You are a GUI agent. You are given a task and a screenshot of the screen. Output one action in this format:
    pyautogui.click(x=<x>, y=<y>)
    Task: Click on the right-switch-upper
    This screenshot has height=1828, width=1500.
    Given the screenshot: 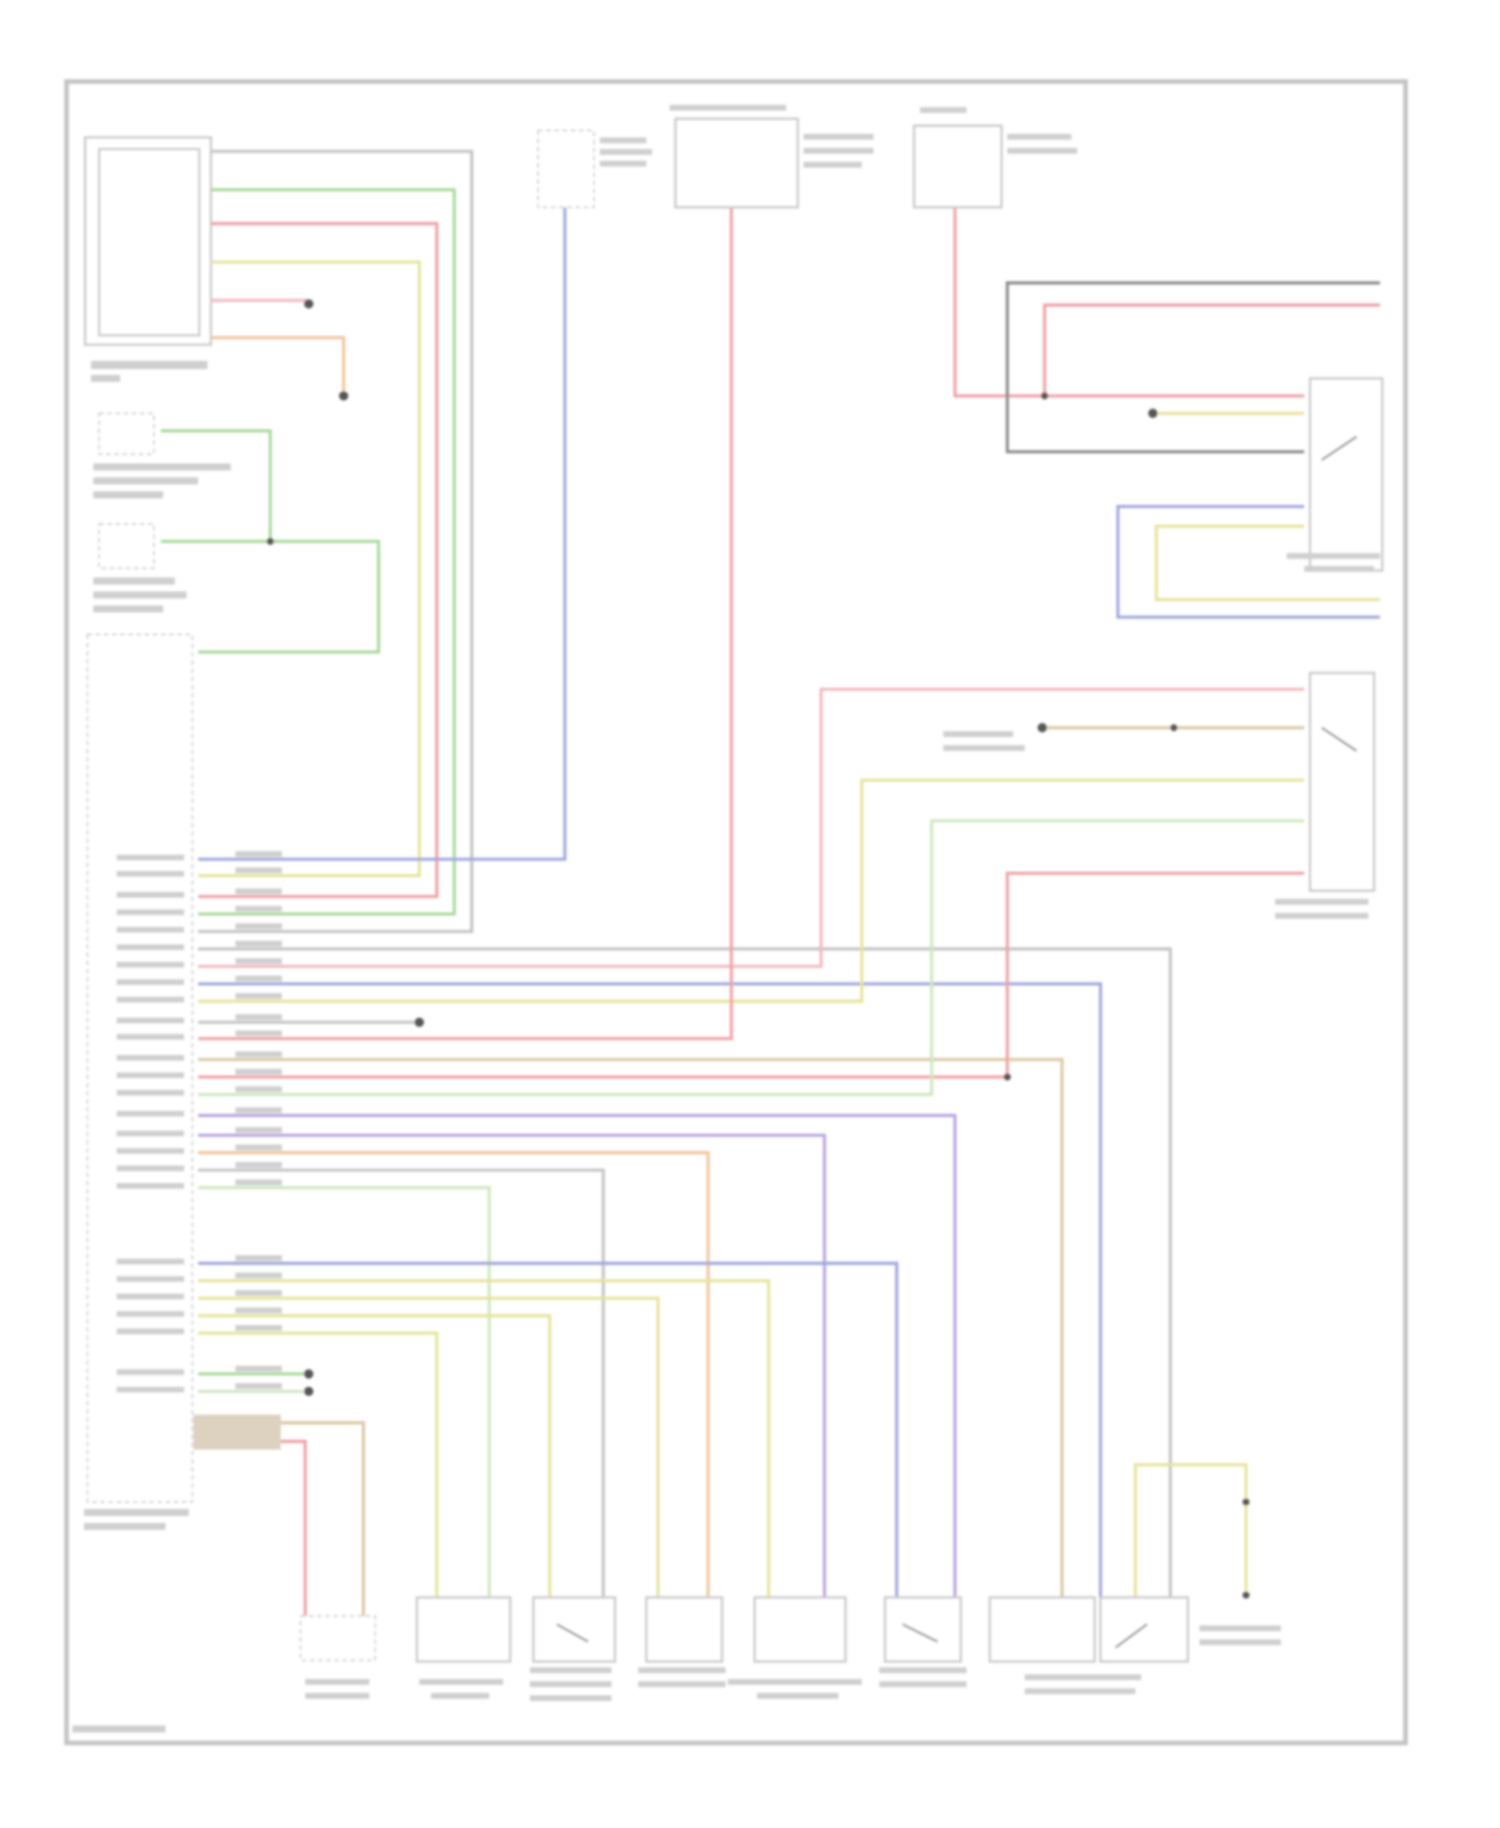 What is the action you would take?
    pyautogui.click(x=1335, y=474)
    